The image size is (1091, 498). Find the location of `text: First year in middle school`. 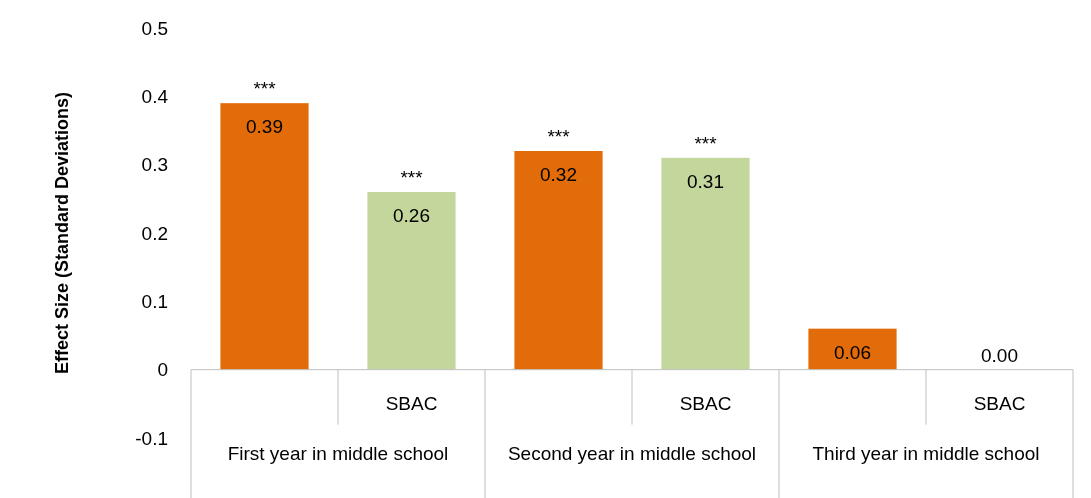

text: First year in middle school is located at coordinates (338, 453).